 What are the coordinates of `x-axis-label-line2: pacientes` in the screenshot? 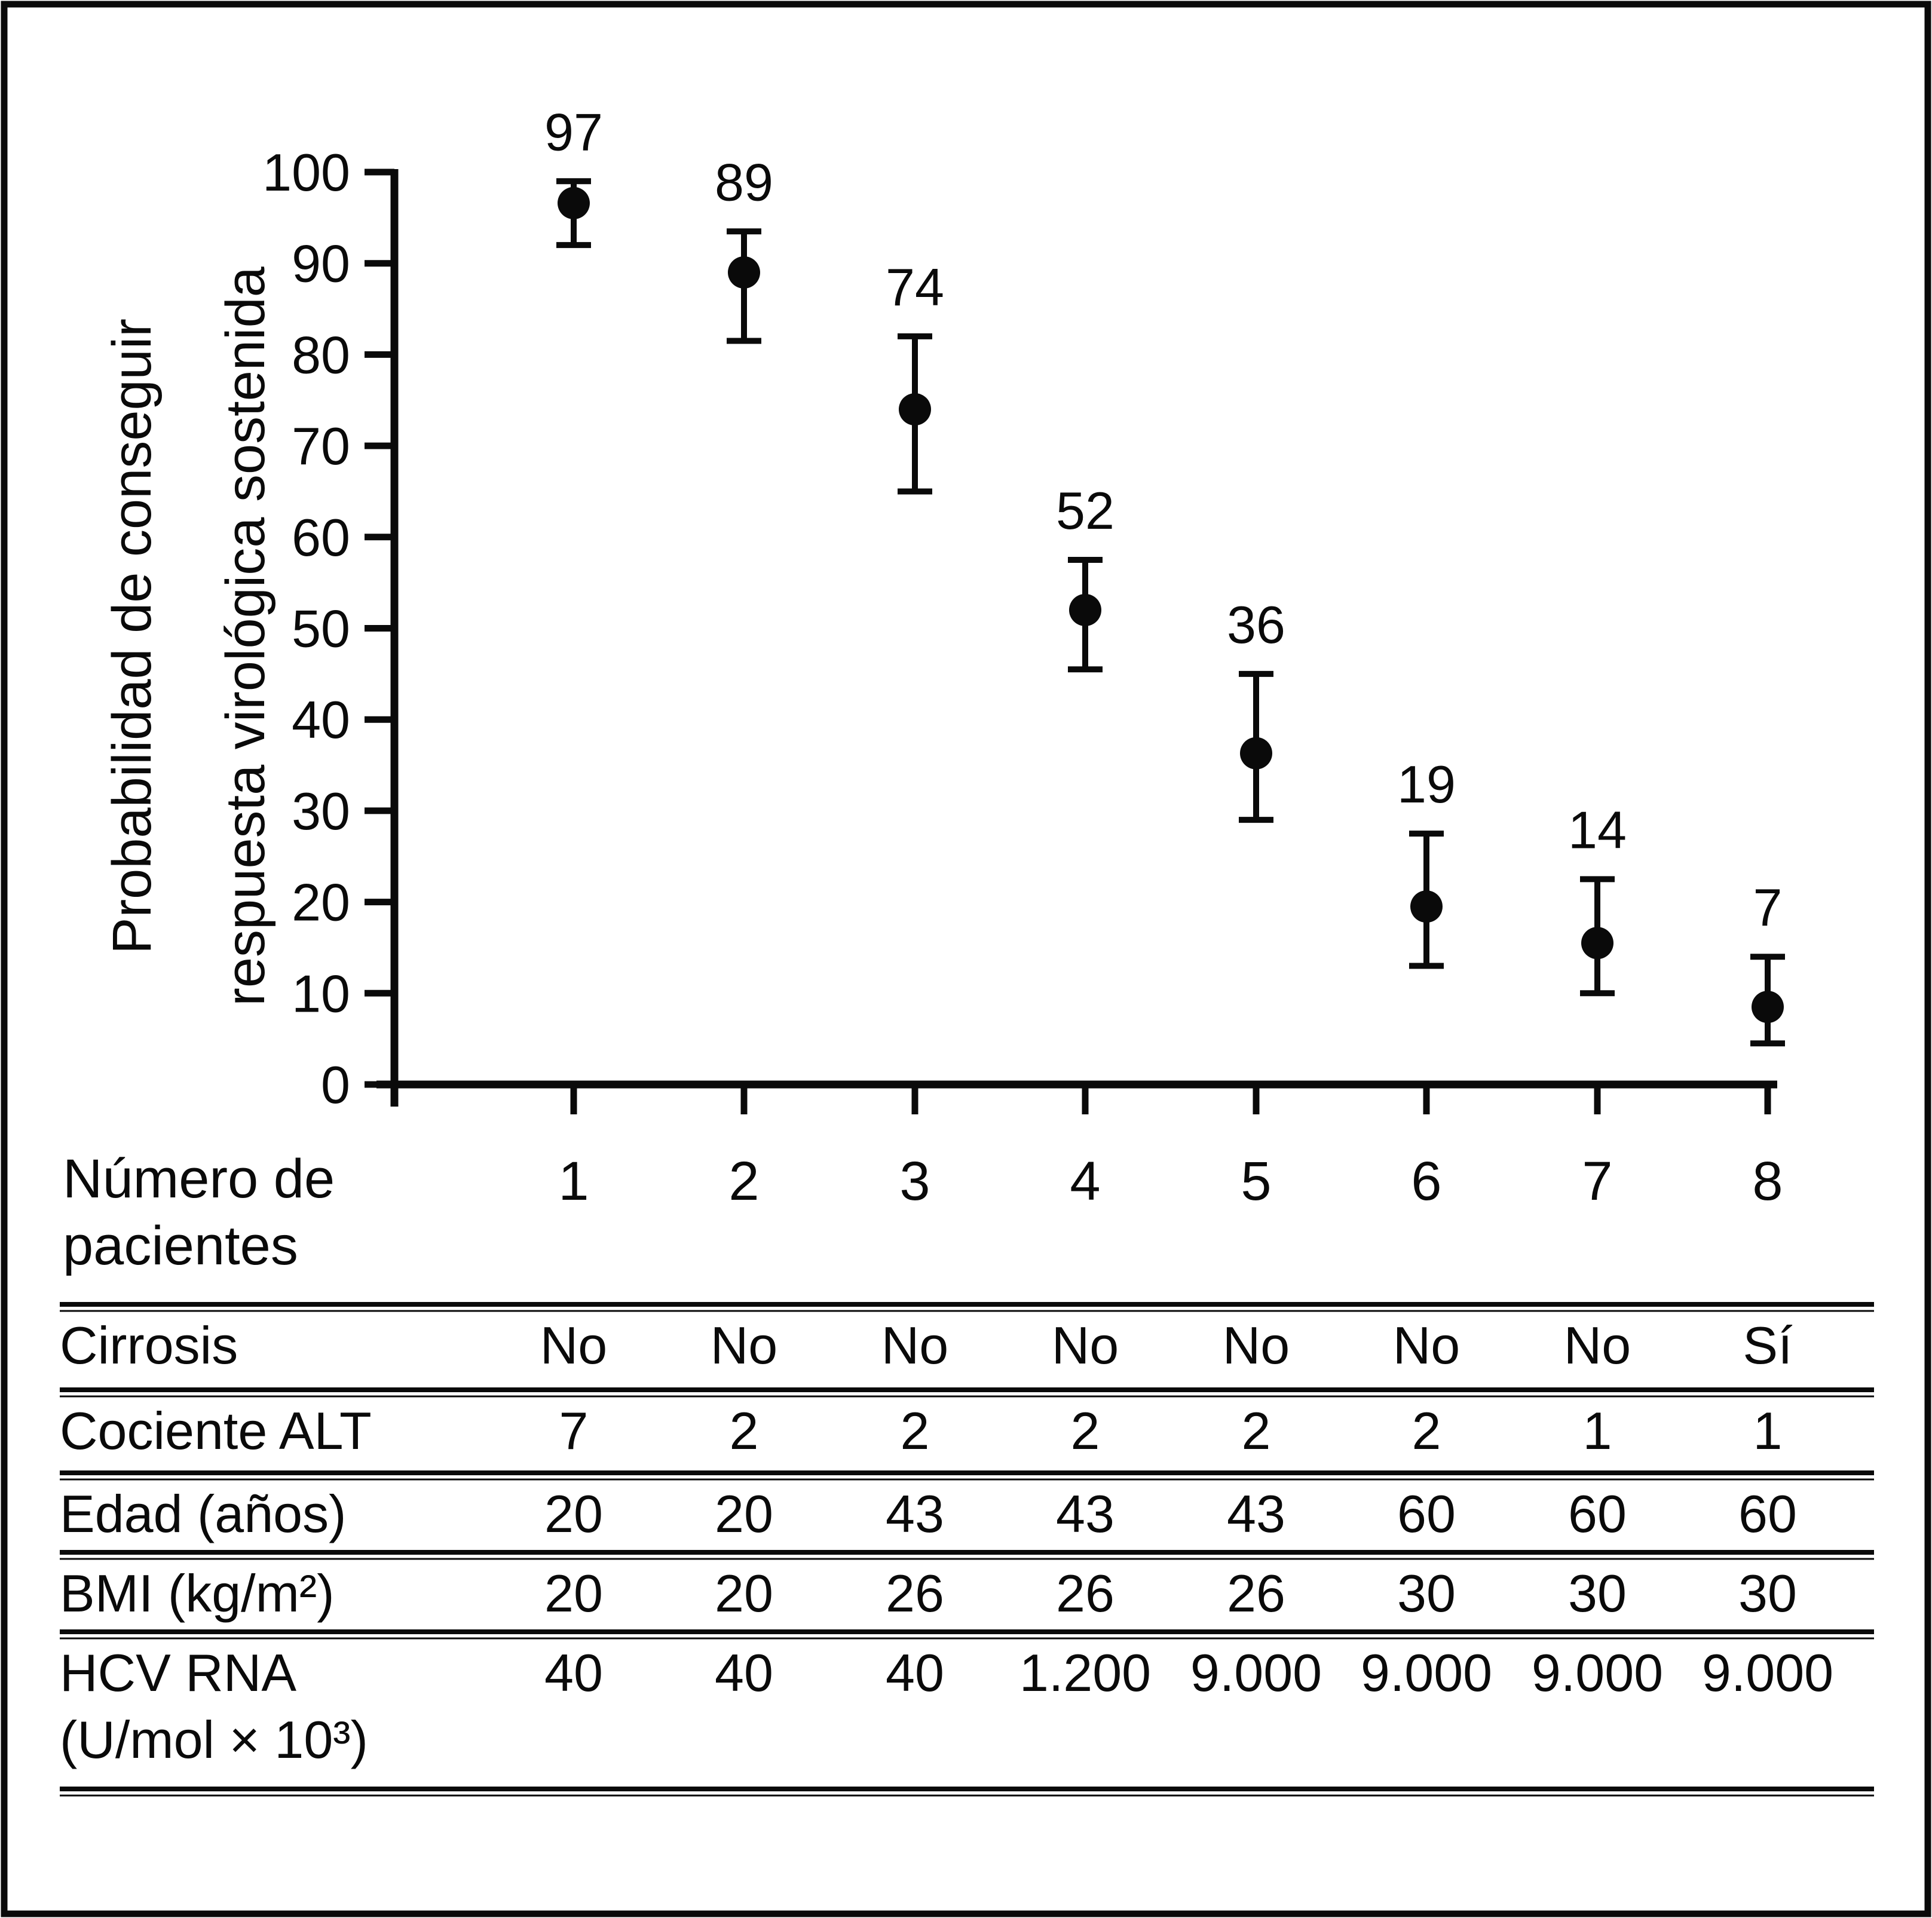 It's located at (181, 1246).